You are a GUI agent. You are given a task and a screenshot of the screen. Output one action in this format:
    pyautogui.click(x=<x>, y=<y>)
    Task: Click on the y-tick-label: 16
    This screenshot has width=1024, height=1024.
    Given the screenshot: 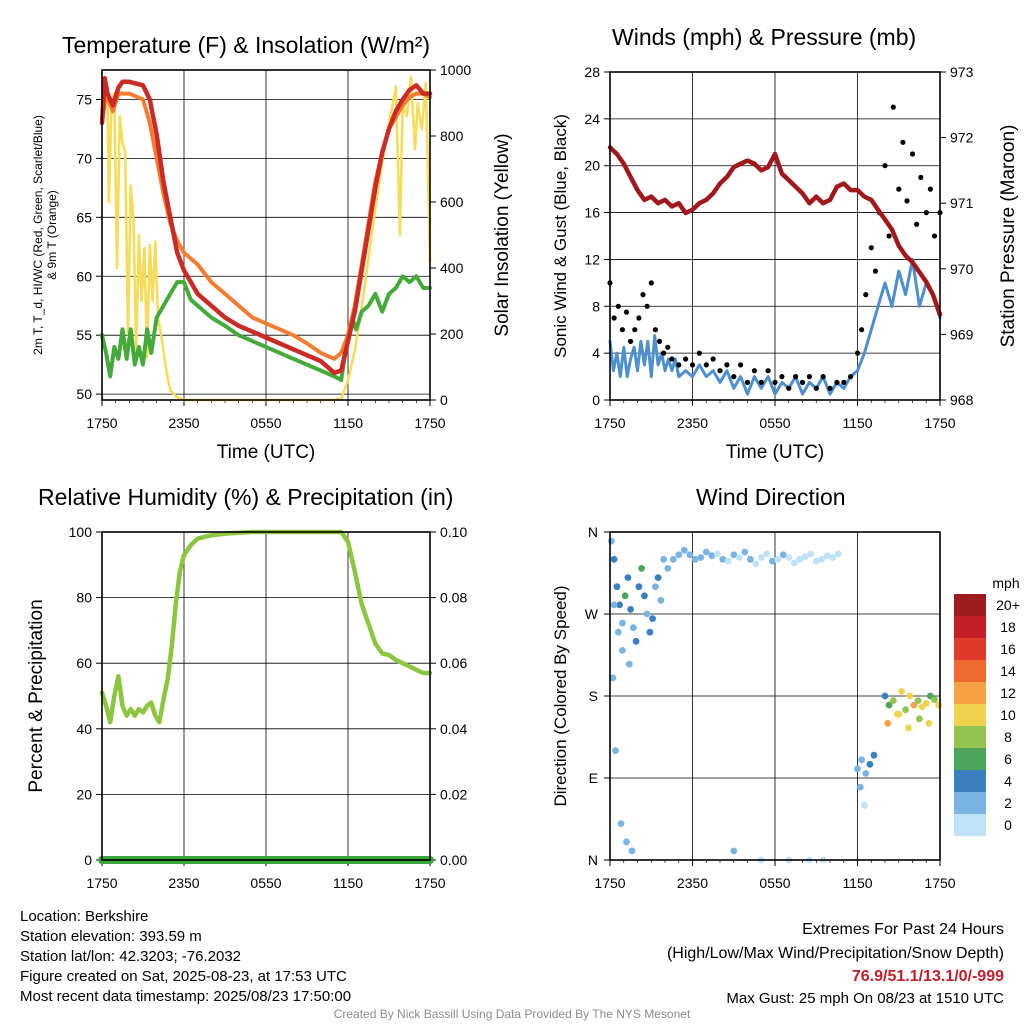 What is the action you would take?
    pyautogui.click(x=592, y=213)
    